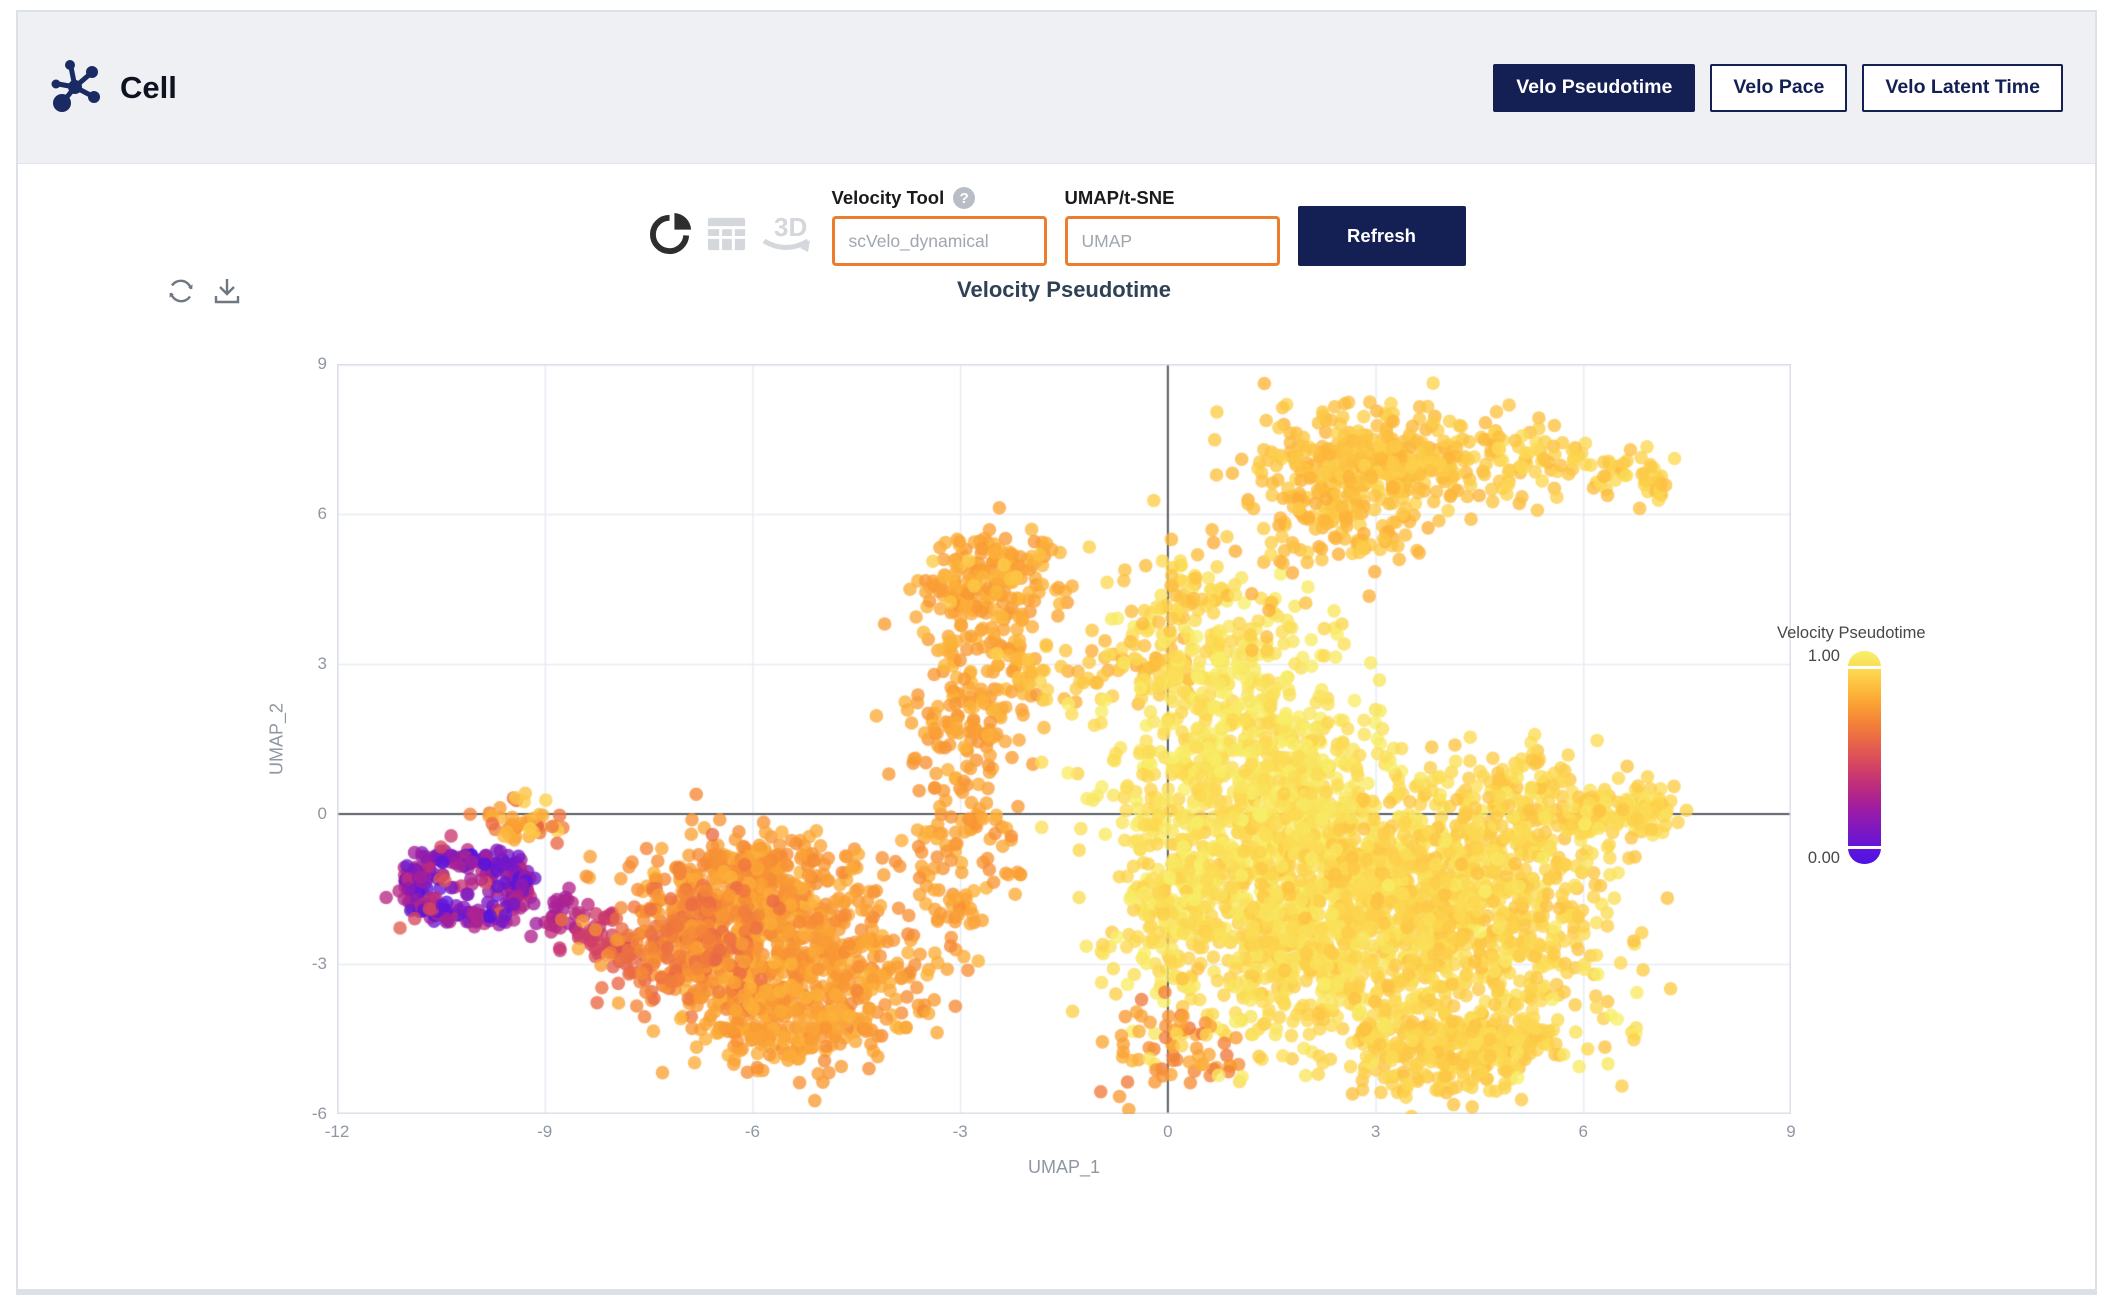 This screenshot has height=1310, width=2113. What do you see at coordinates (1119, 197) in the screenshot?
I see `umap-tsne-label: UMAP/t-SNE` at bounding box center [1119, 197].